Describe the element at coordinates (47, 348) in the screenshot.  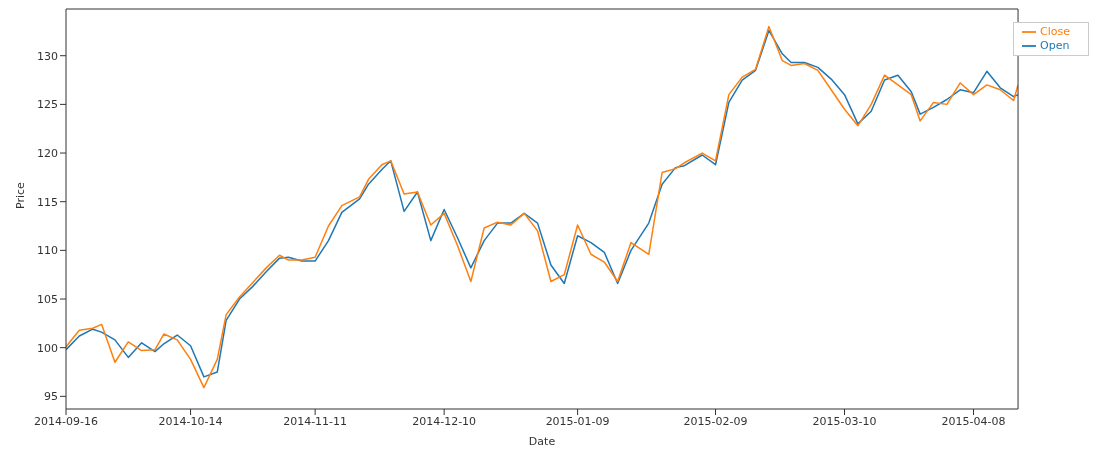
I see `y-tick-label: 100` at that location.